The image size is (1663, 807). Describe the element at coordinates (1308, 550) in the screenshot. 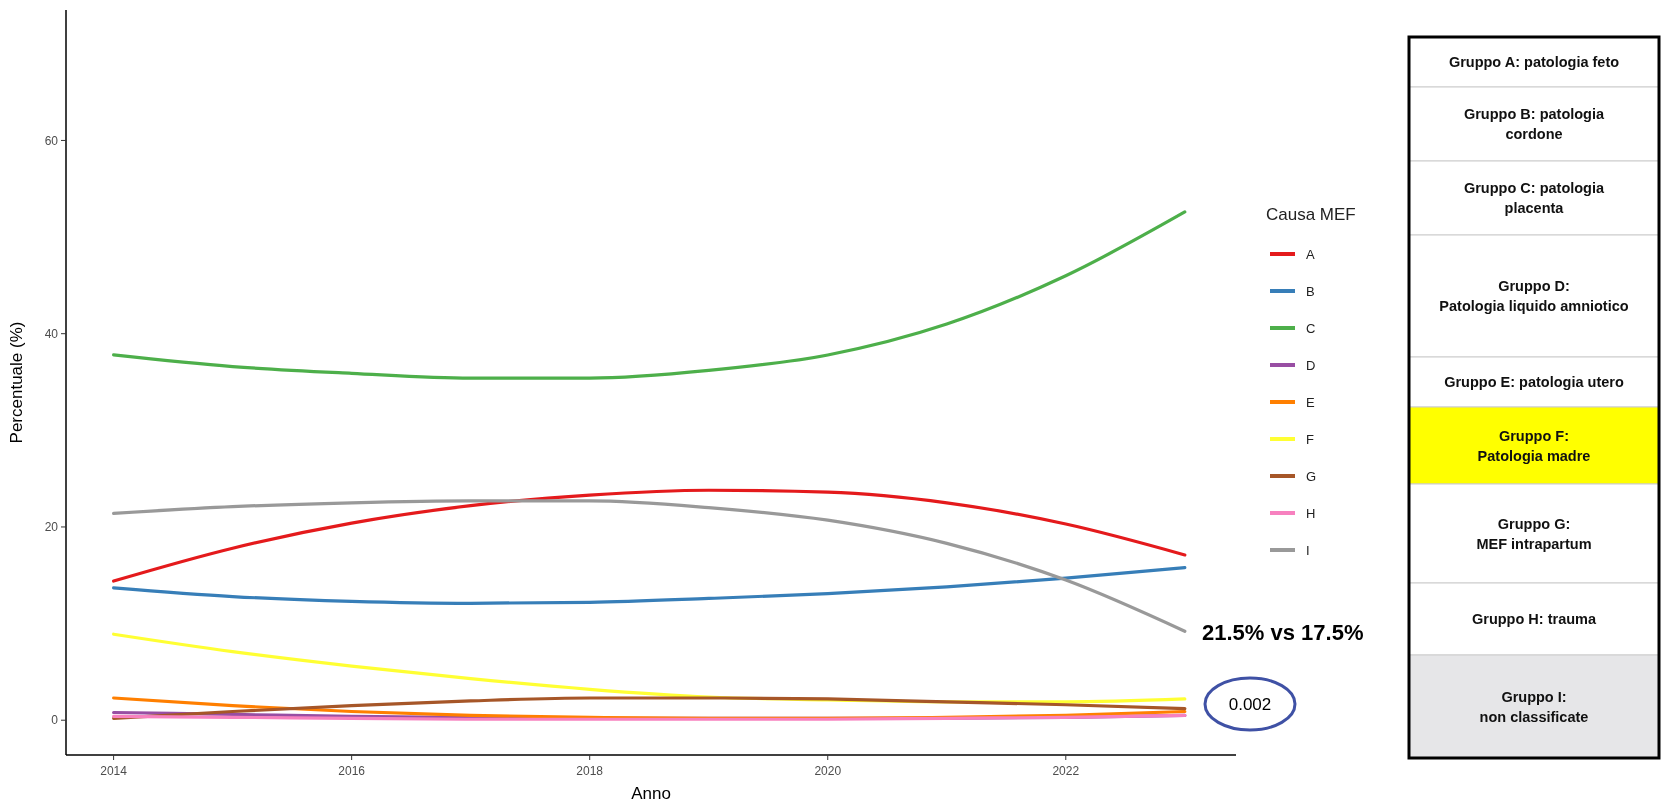

I see `legend-label: I` at that location.